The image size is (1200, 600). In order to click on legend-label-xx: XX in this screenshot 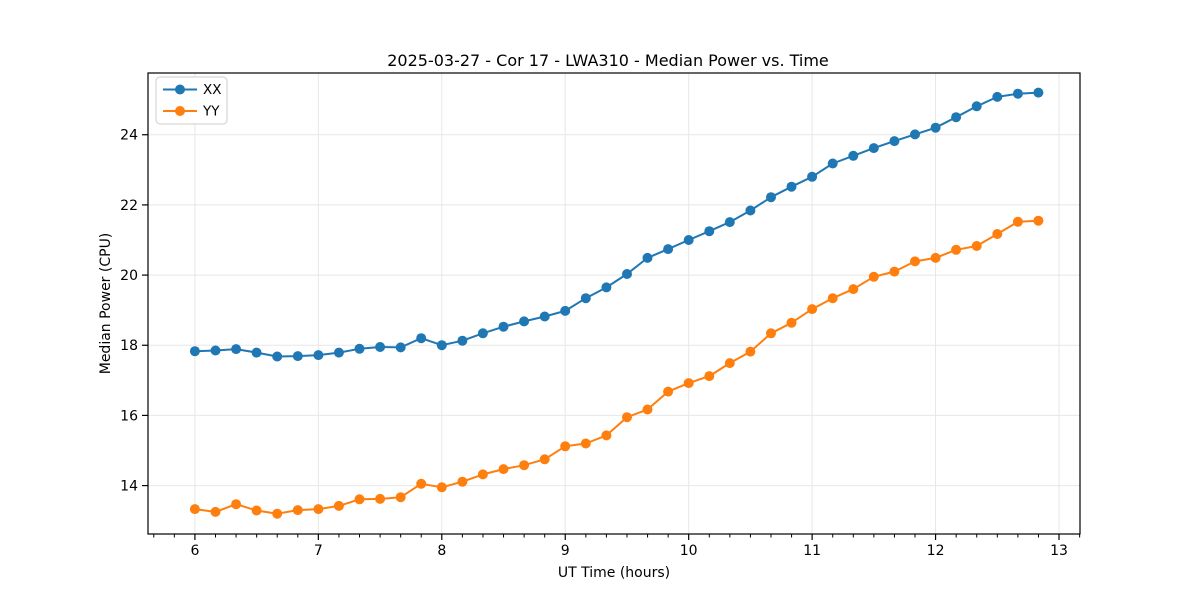, I will do `click(212, 90)`.